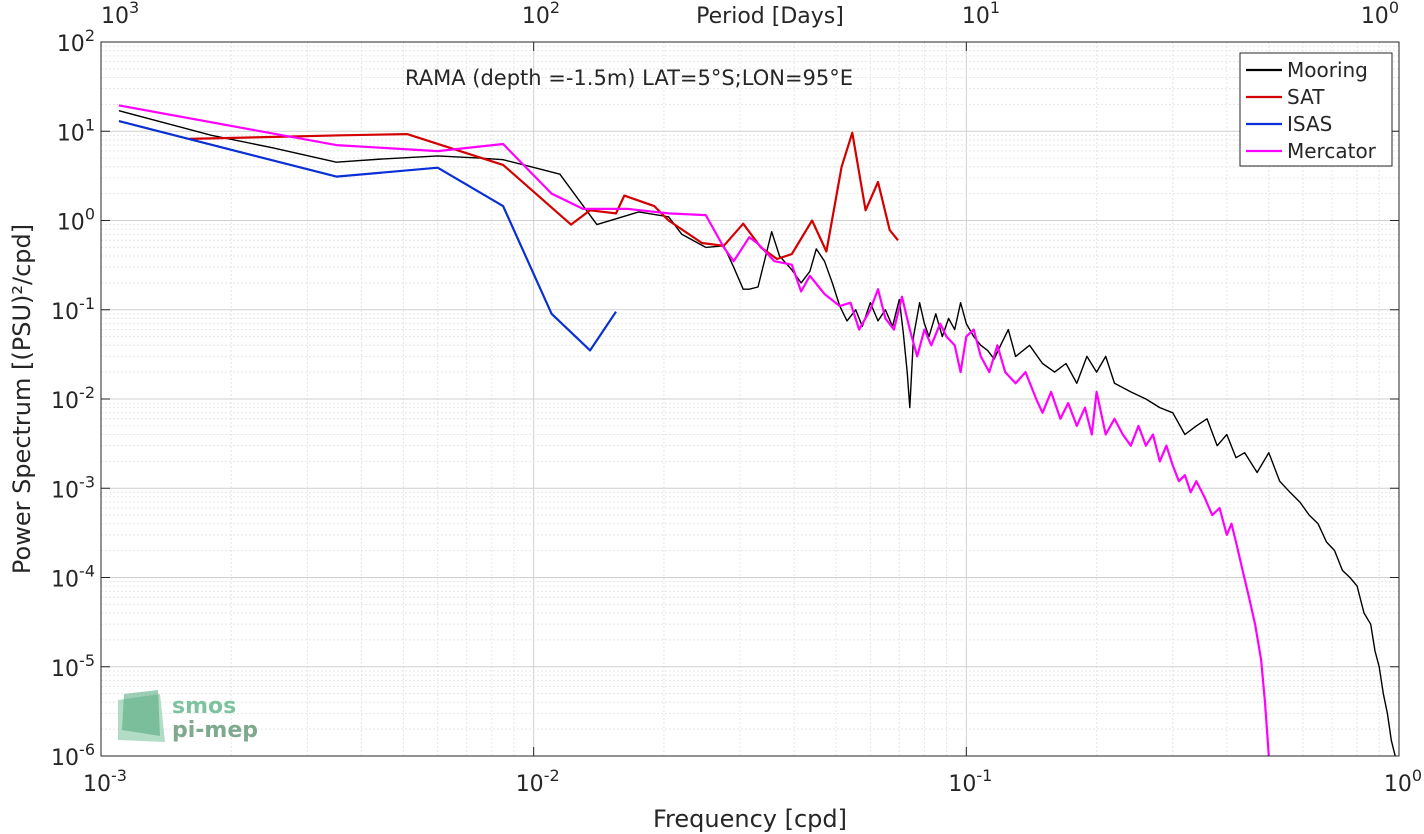  Describe the element at coordinates (1327, 70) in the screenshot. I see `legend-label-mooring: Mooring` at that location.